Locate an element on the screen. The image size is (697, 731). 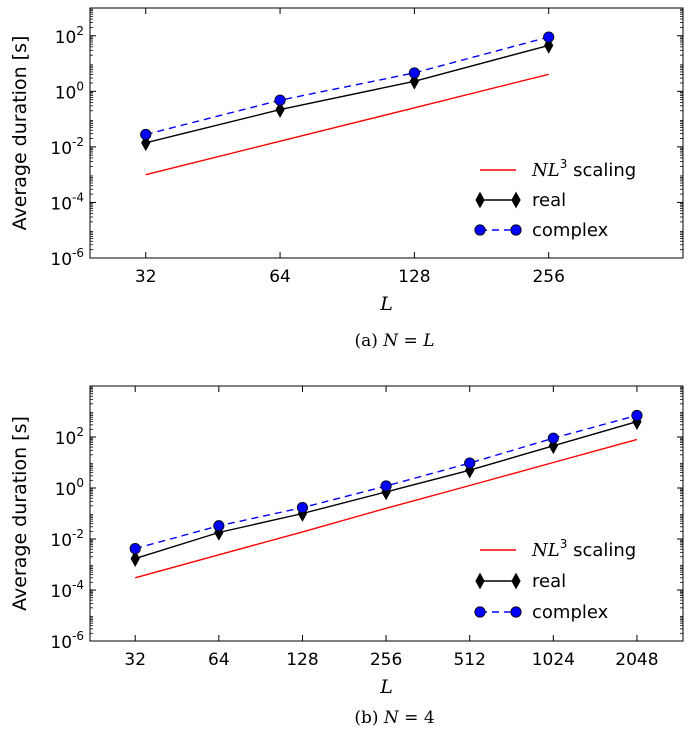
x-tick-label: 2048 is located at coordinates (636, 660).